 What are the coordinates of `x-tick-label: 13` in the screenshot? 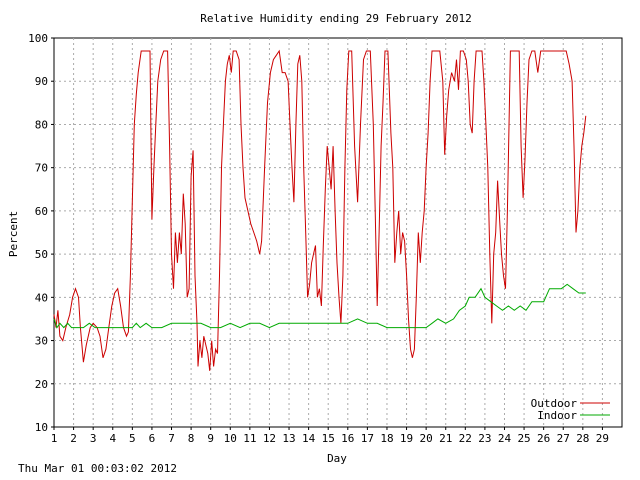 It's located at (288, 438).